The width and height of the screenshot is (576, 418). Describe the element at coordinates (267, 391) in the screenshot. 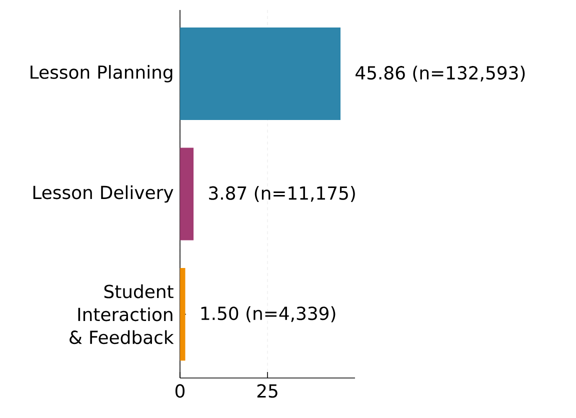

I see `x-tick-label: 25` at that location.